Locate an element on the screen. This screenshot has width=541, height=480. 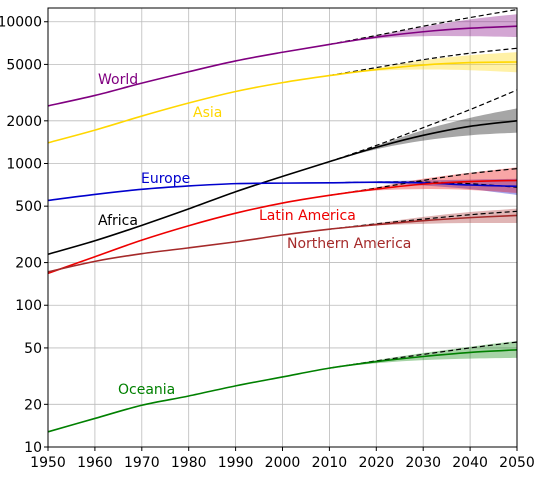
high-variant-line-asia is located at coordinates (423, 62).